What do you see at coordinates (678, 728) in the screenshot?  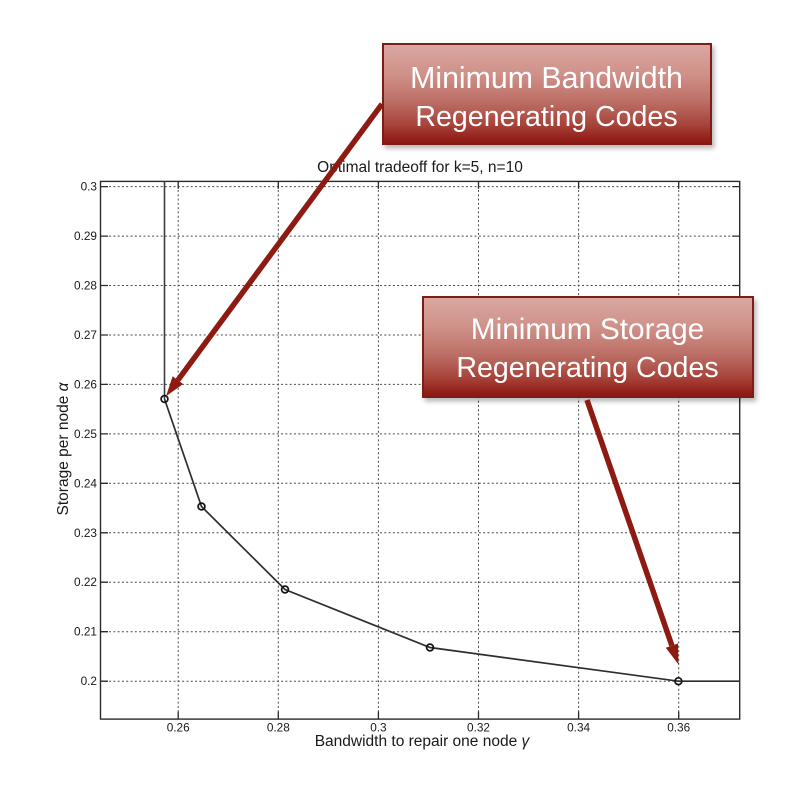 I see `svg-text: 0.36` at bounding box center [678, 728].